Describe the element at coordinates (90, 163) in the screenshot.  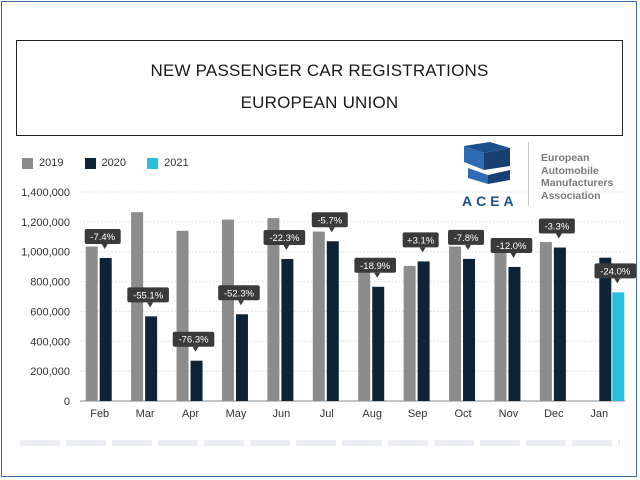
I see `legend-swatch-2020` at that location.